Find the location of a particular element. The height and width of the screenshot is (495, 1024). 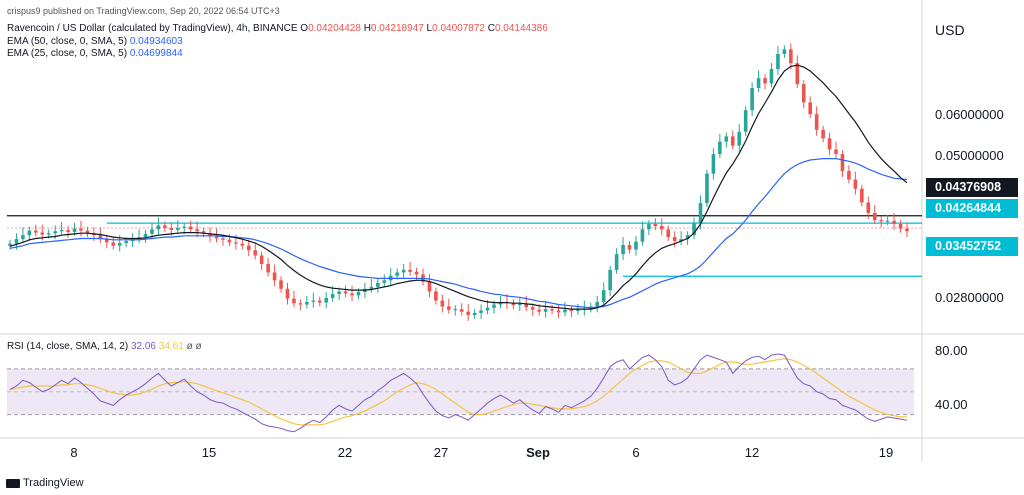

rsi-sma-line is located at coordinates (458, 391).